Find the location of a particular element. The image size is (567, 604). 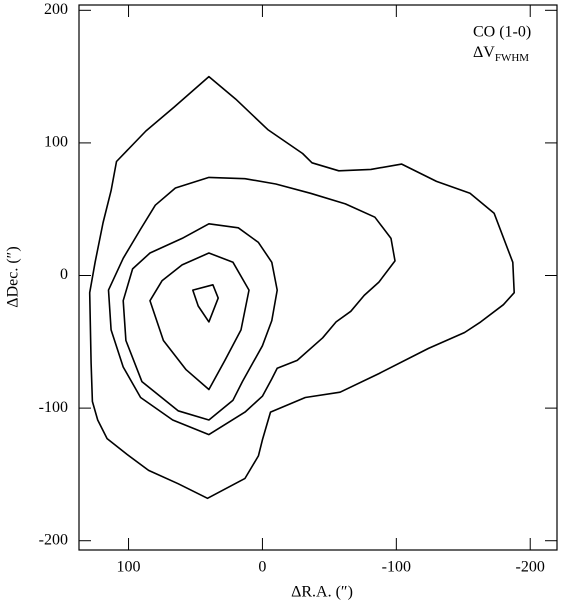

annotation: ΔVFWHM is located at coordinates (501, 54).